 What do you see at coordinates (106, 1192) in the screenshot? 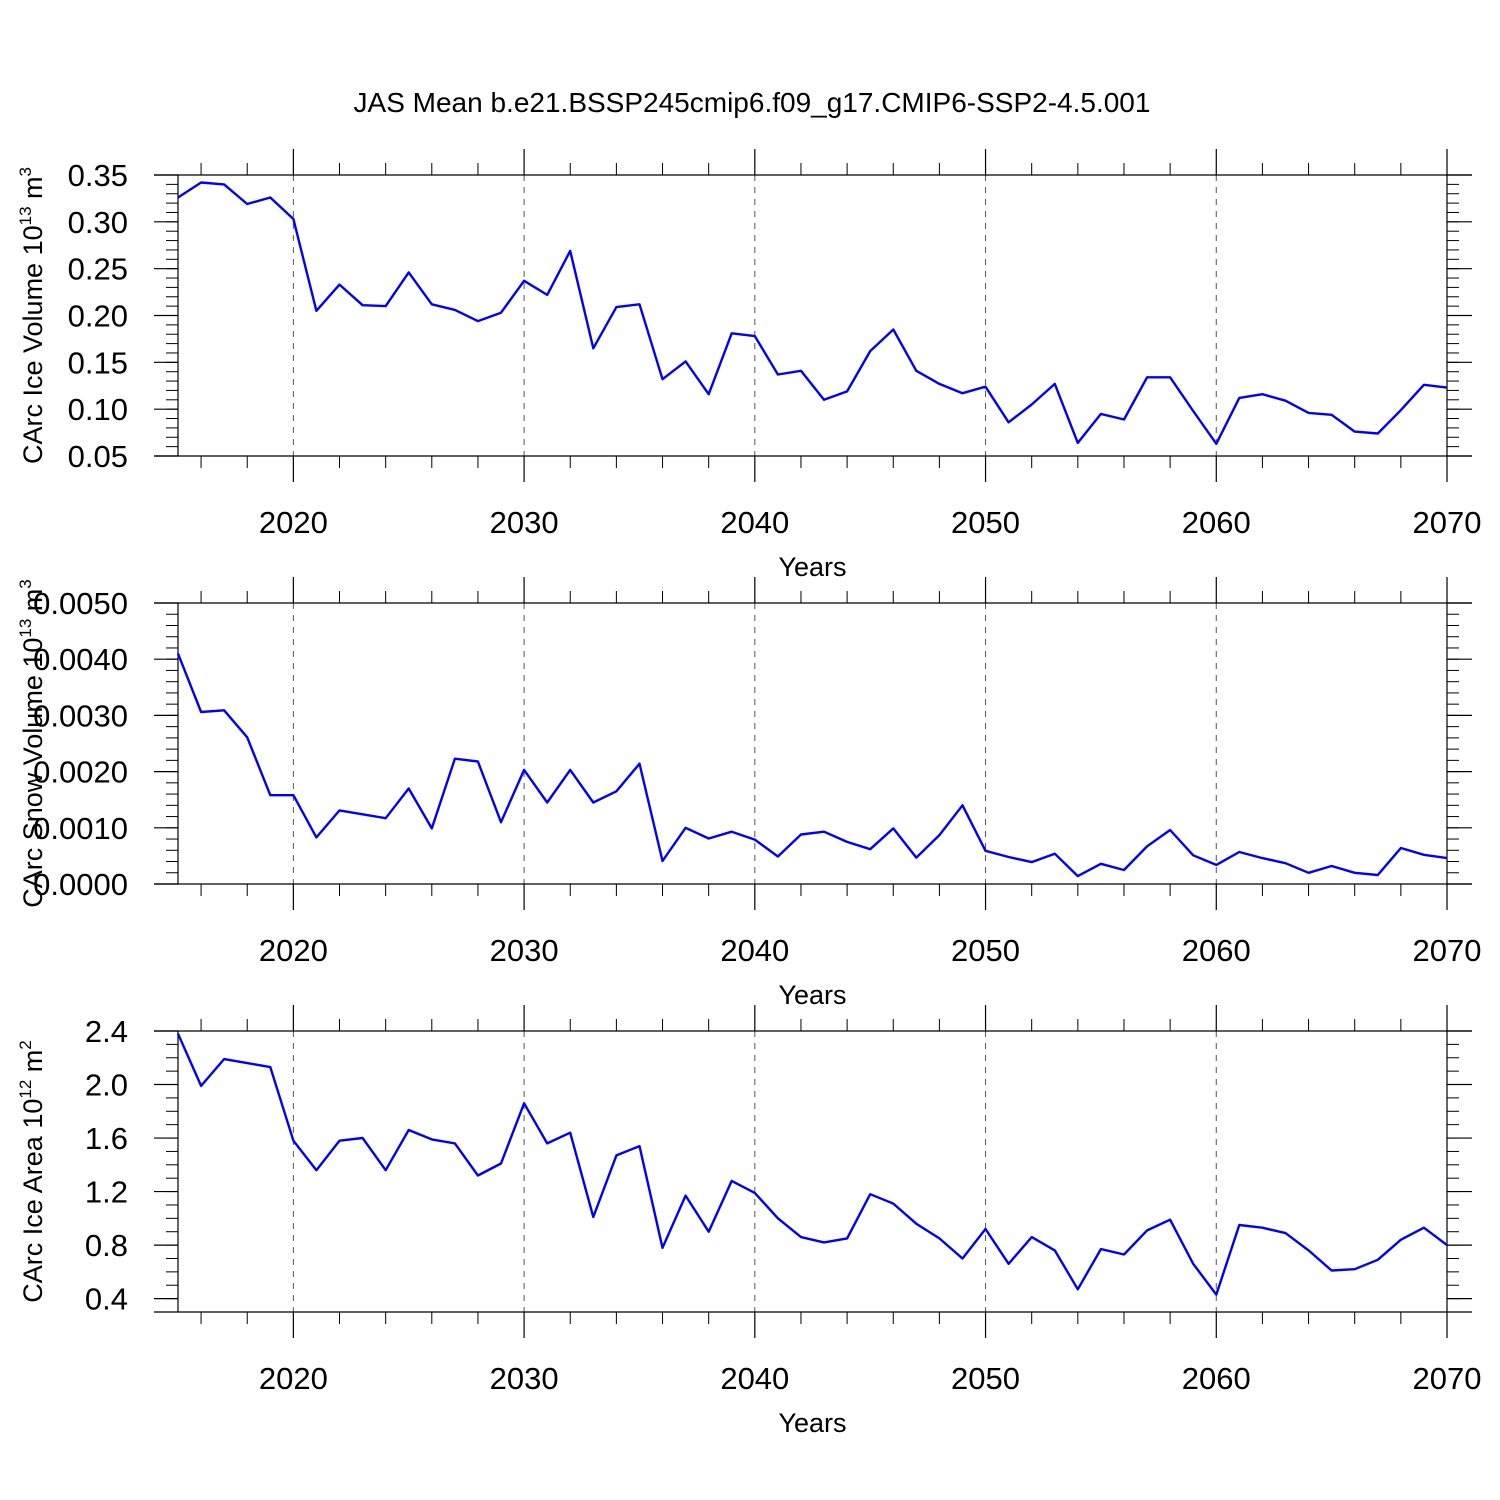
I see `y-tick-label: 1.2` at bounding box center [106, 1192].